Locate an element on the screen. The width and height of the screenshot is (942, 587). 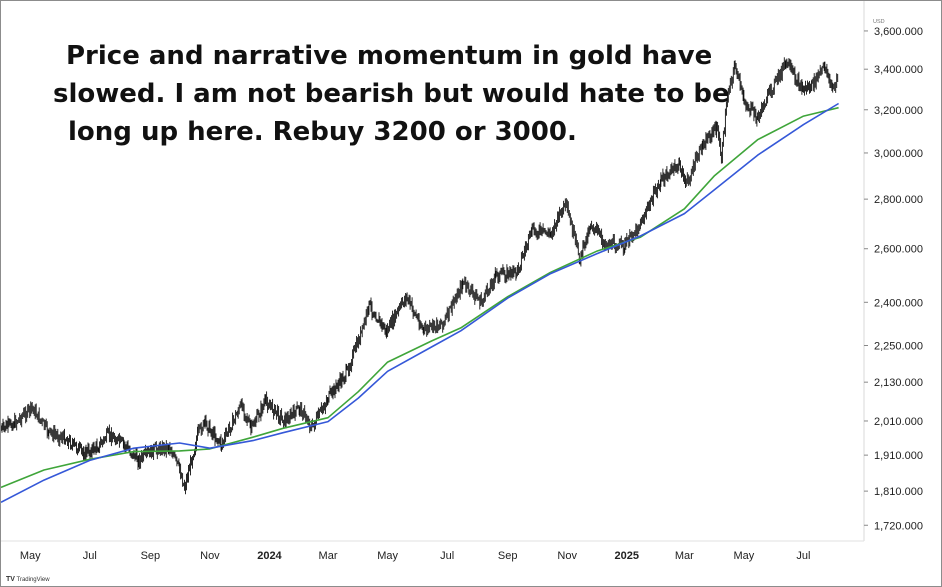
price-tick-label-7: 2,250.000 is located at coordinates (898, 346).